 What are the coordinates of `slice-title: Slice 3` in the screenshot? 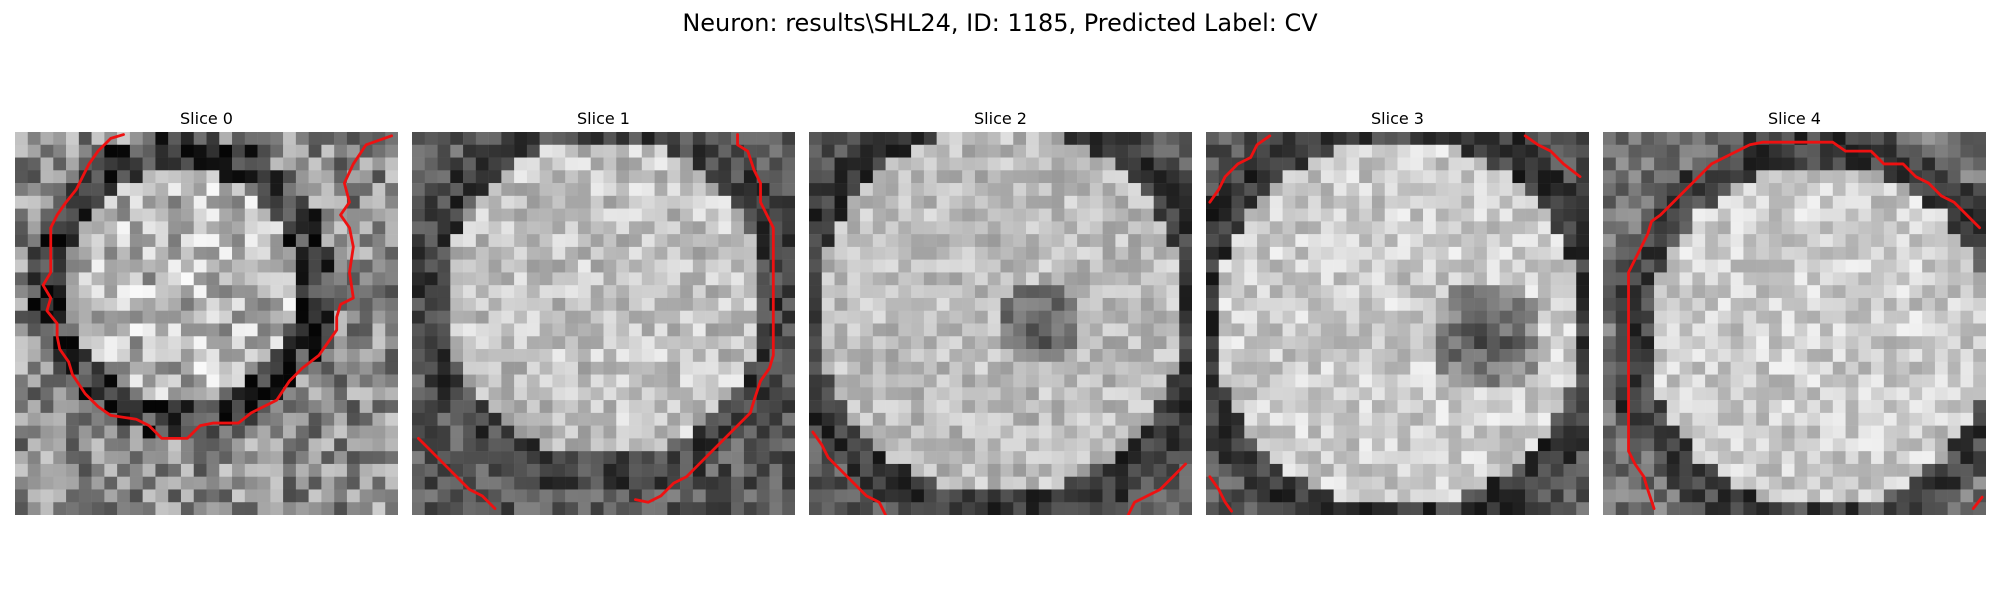 It's located at (1397, 118).